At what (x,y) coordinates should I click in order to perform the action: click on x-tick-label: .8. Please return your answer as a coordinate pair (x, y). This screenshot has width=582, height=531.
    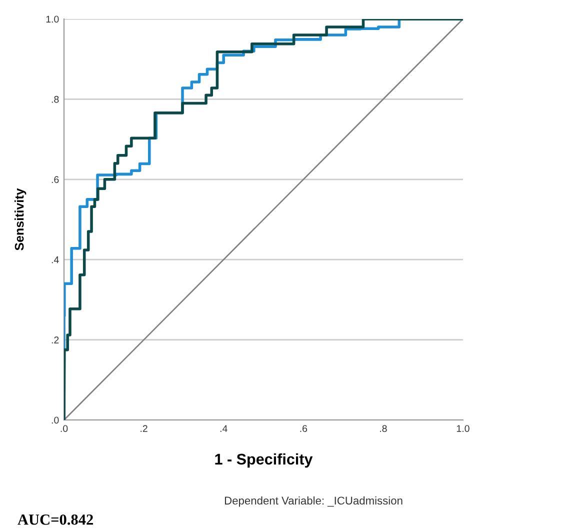
    Looking at the image, I should click on (383, 428).